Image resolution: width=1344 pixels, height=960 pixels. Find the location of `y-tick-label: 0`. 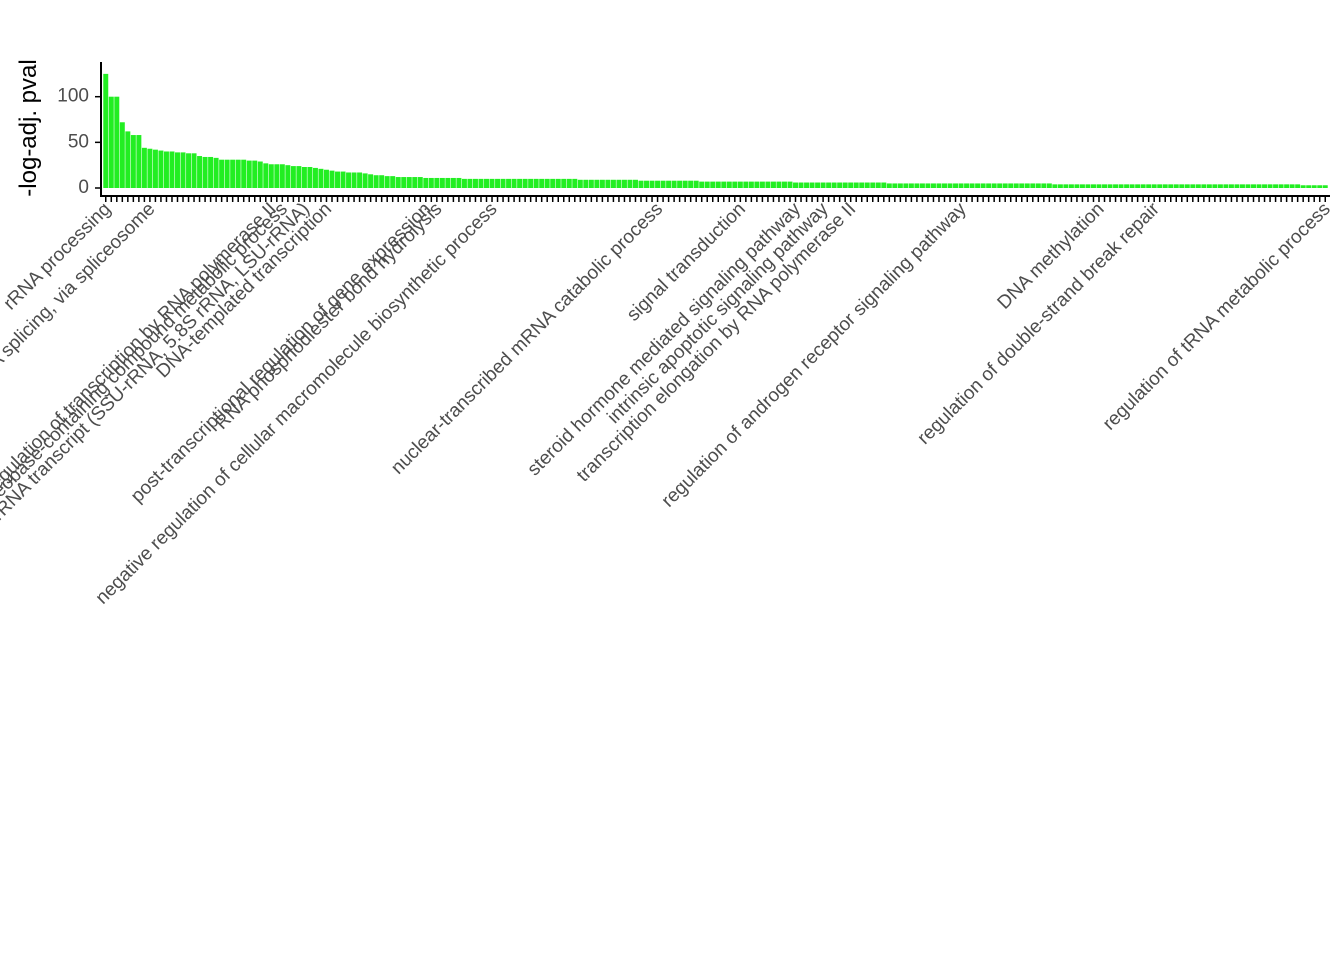

y-tick-label: 0 is located at coordinates (83, 187).